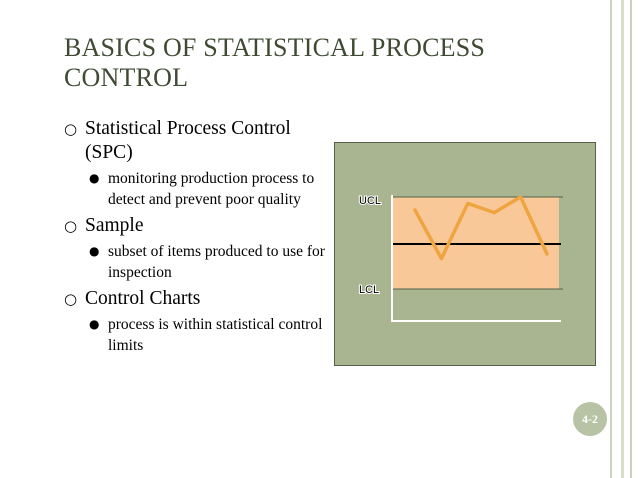  Describe the element at coordinates (114, 225) in the screenshot. I see `bullet-text: Sample` at that location.